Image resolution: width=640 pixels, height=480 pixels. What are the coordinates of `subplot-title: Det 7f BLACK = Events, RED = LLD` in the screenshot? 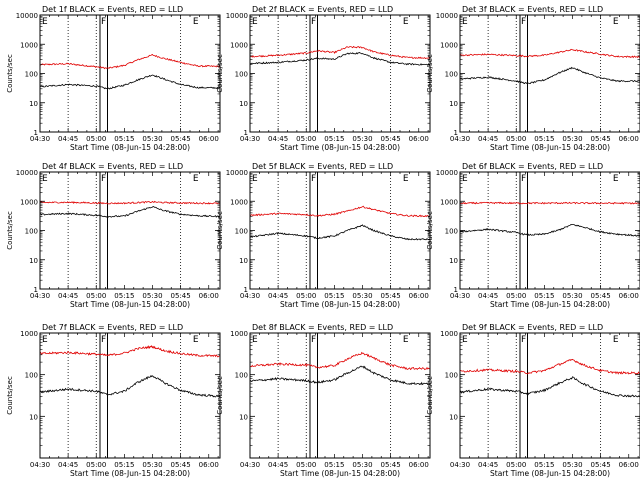 It's located at (112, 327).